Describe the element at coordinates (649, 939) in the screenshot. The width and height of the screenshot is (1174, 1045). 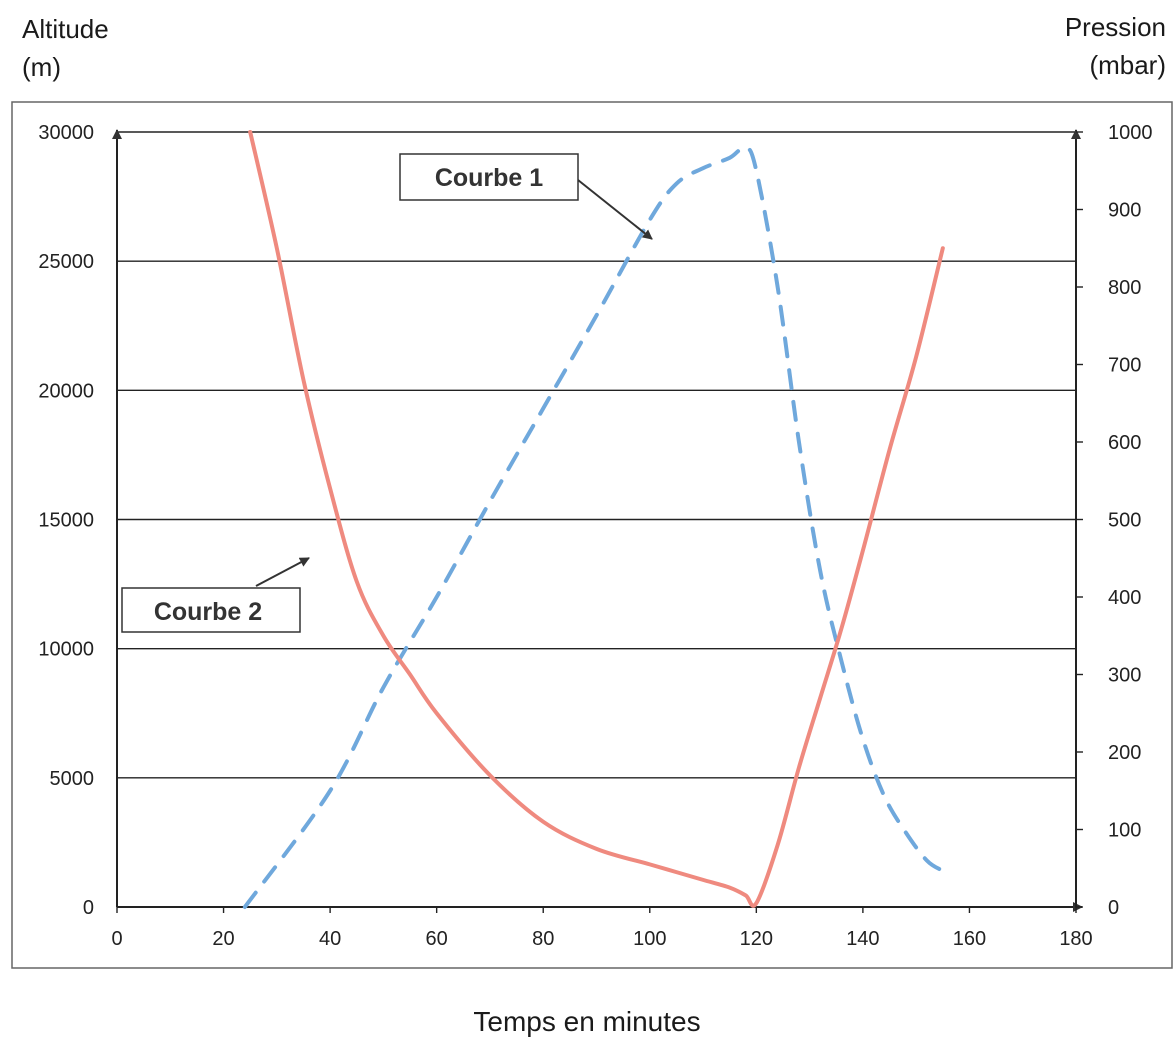
I see `x-tick-label: 100` at that location.